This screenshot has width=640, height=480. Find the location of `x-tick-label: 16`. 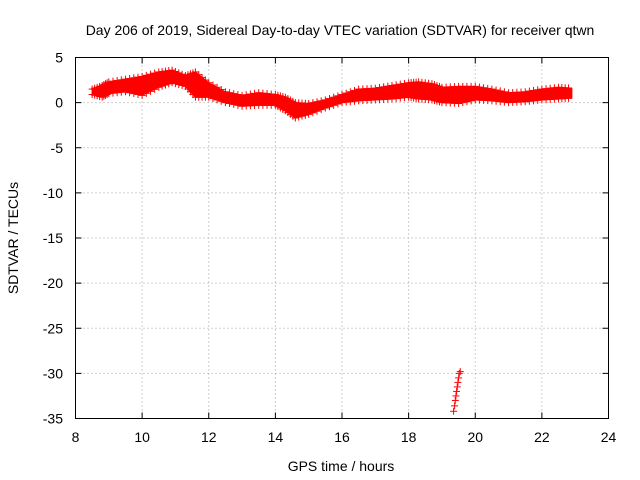

x-tick-label: 16 is located at coordinates (342, 437).